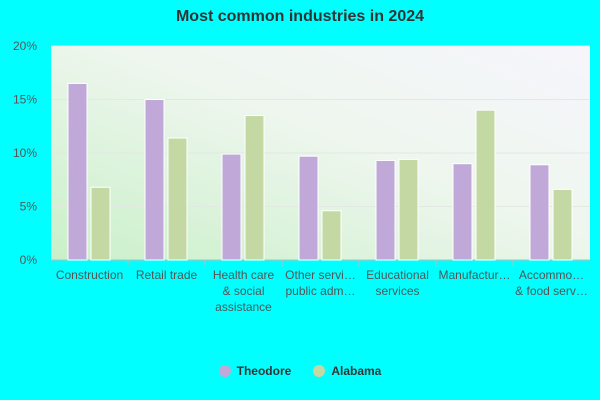  I want to click on legend-item-theodore: Theodore, so click(255, 371).